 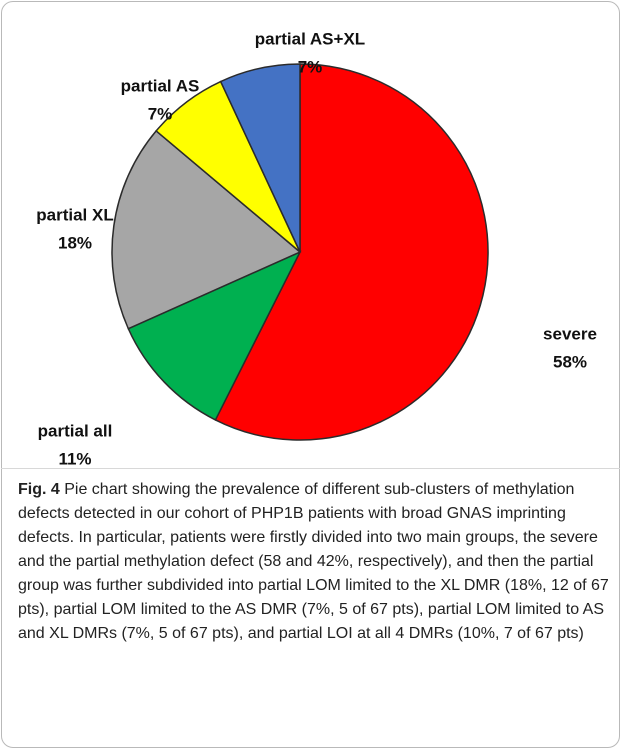 I want to click on slice-label: severe, so click(x=570, y=333).